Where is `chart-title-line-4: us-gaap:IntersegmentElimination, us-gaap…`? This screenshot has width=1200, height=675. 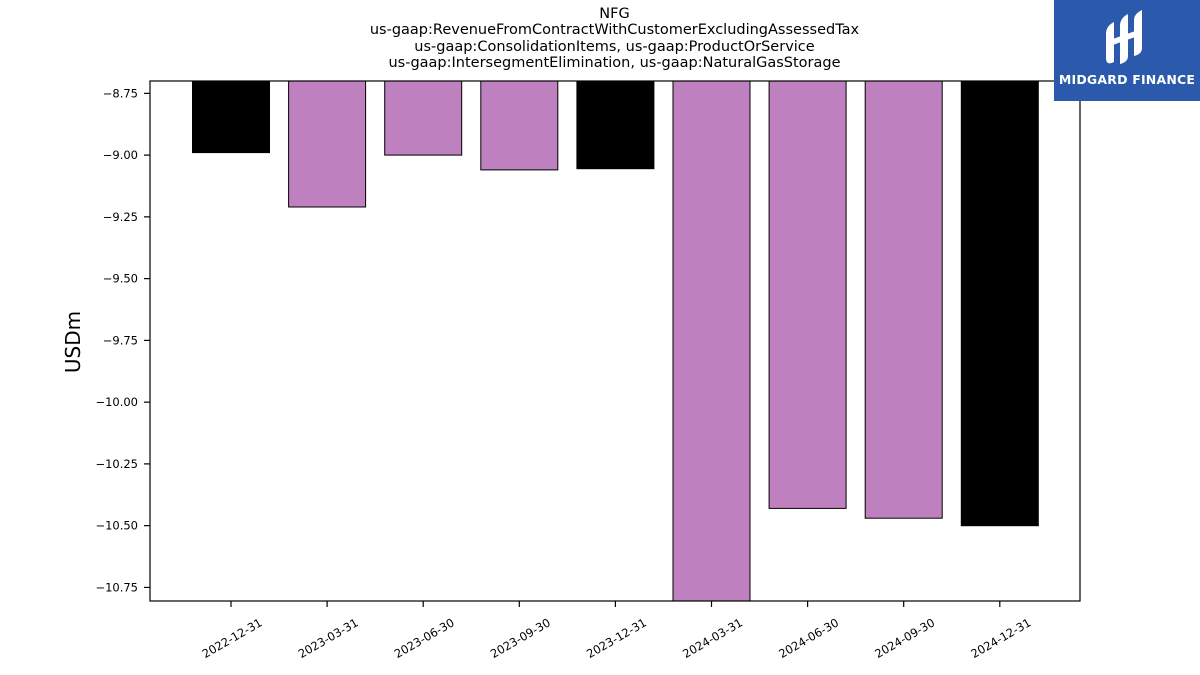
chart-title-line-4: us-gaap:IntersegmentElimination, us-gaap… is located at coordinates (614, 62).